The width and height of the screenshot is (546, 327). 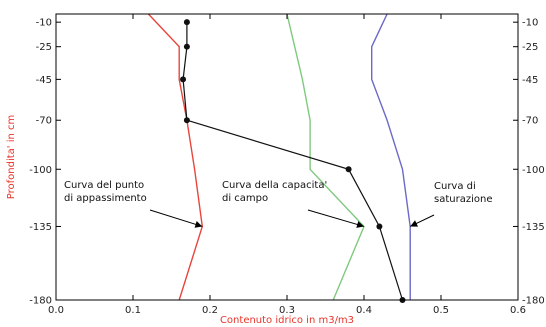 What do you see at coordinates (518, 310) in the screenshot?
I see `x-tick-label: 0.6` at bounding box center [518, 310].